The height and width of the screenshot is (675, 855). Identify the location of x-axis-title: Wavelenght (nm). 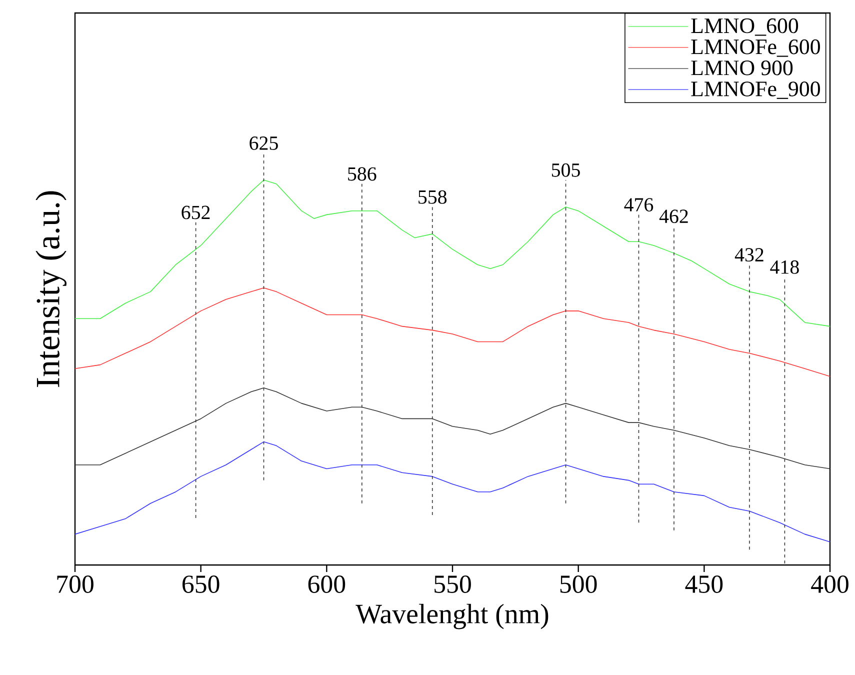
(452, 617).